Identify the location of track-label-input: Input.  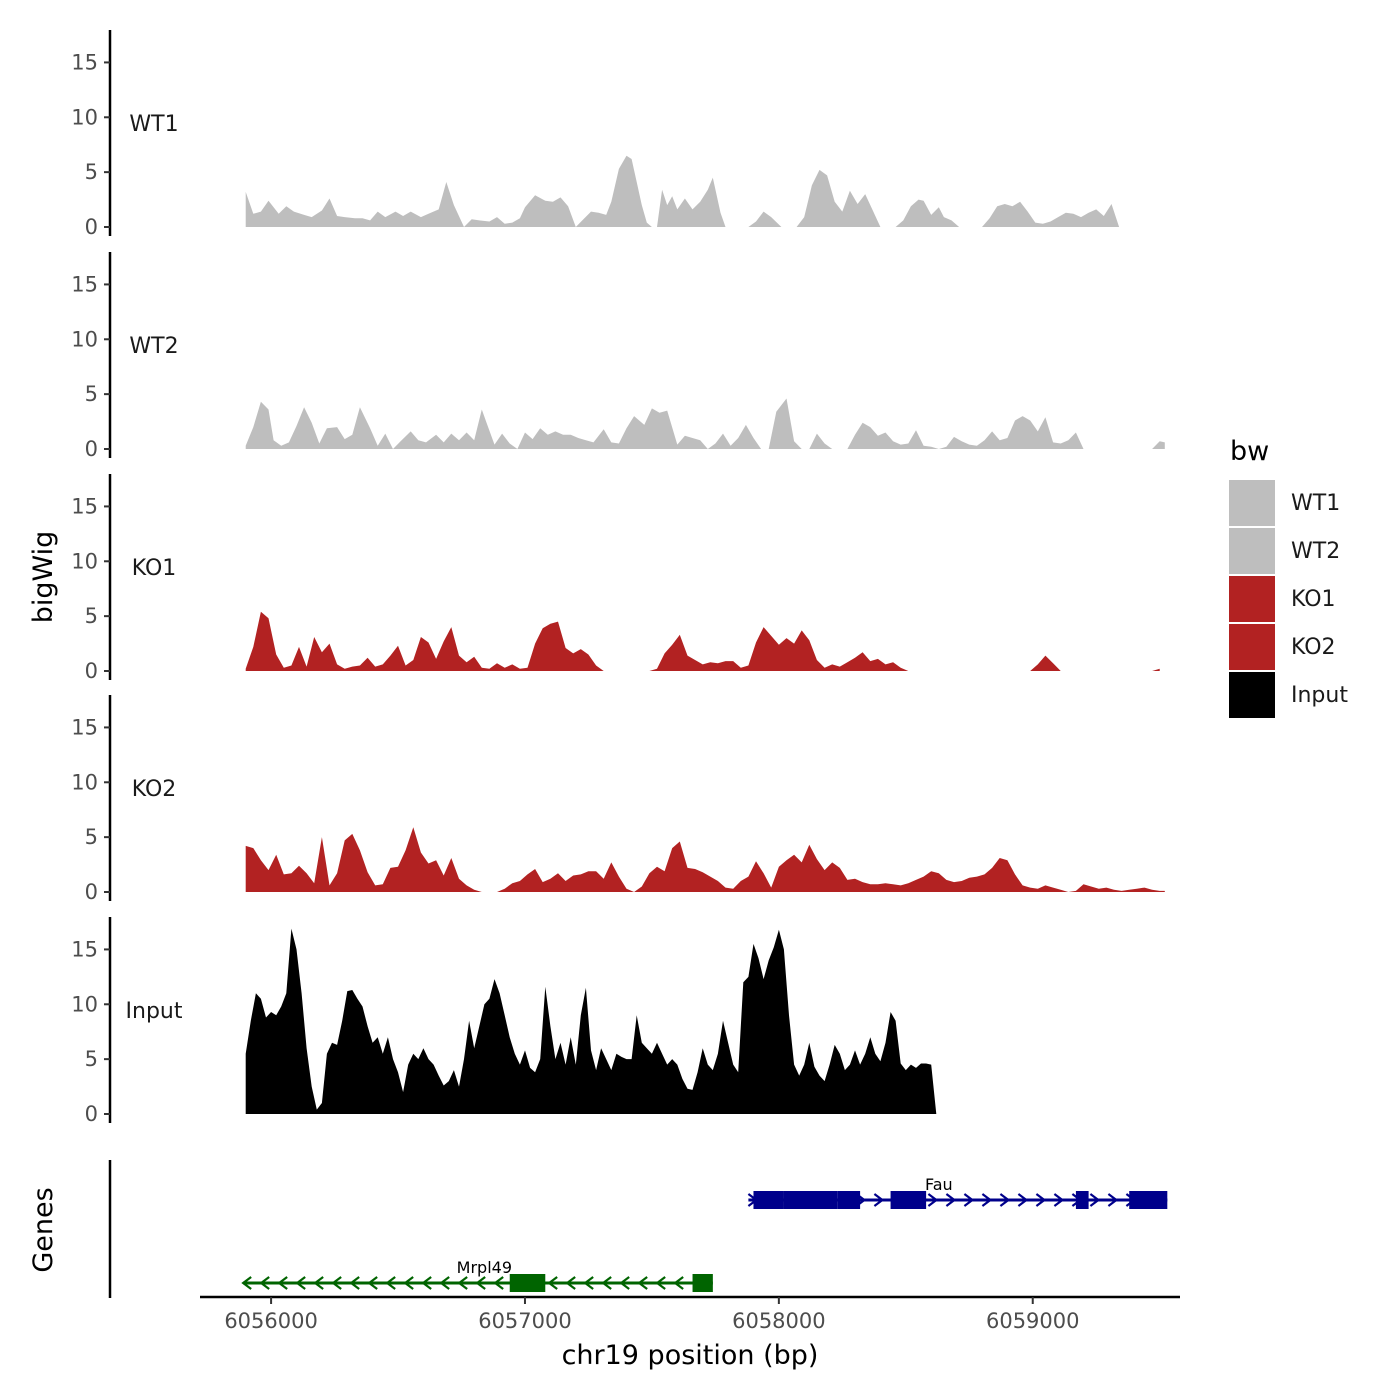
(154, 1011).